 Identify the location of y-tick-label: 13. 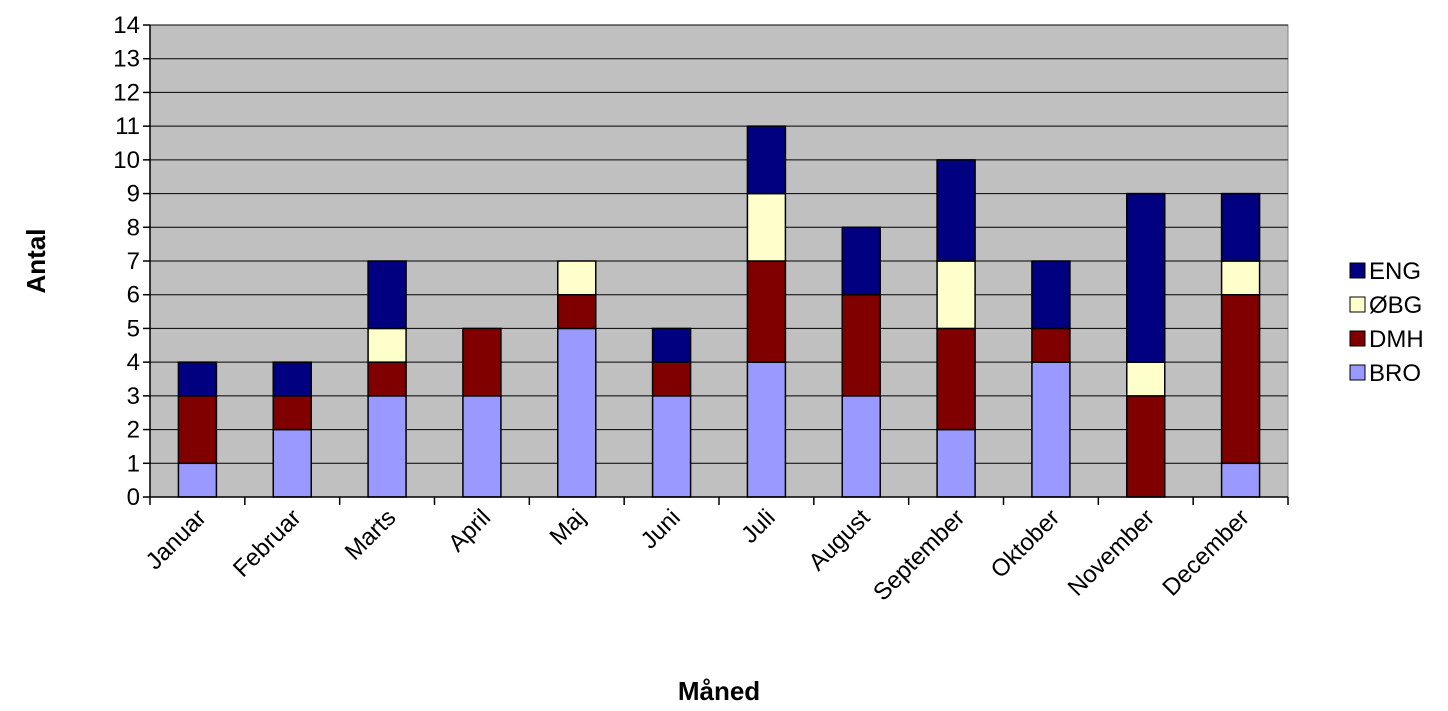
(126, 59).